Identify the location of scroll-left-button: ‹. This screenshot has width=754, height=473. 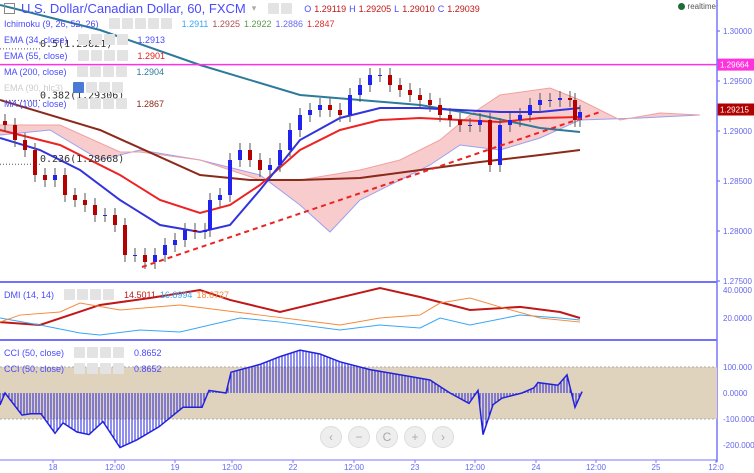
(331, 437).